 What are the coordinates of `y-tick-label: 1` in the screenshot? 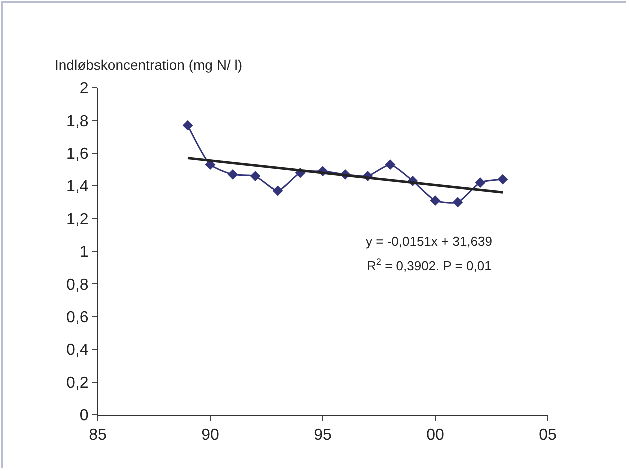 It's located at (84, 253).